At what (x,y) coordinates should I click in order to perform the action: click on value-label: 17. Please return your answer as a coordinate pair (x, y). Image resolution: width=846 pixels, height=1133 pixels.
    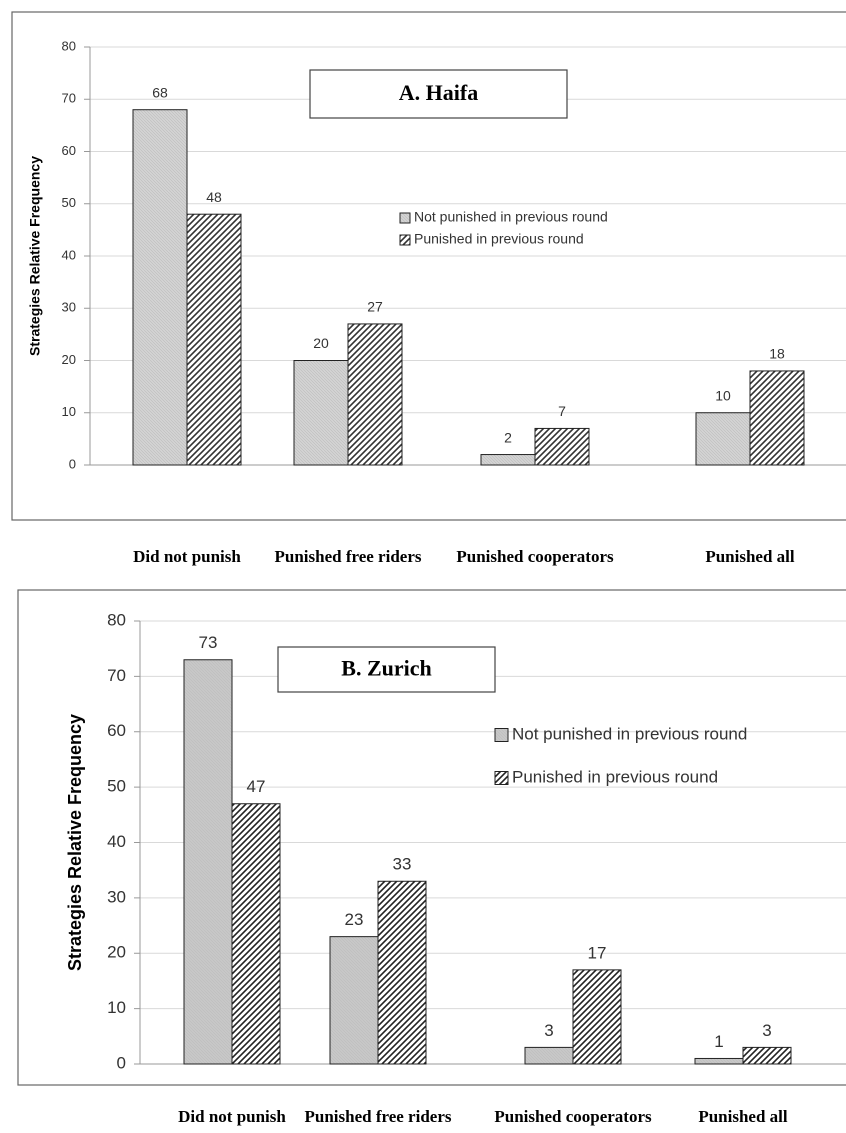
    Looking at the image, I should click on (597, 952).